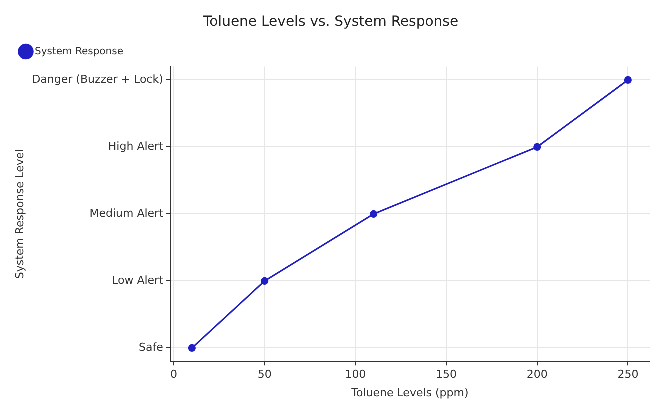  What do you see at coordinates (537, 375) in the screenshot?
I see `x-tick-label: 200` at bounding box center [537, 375].